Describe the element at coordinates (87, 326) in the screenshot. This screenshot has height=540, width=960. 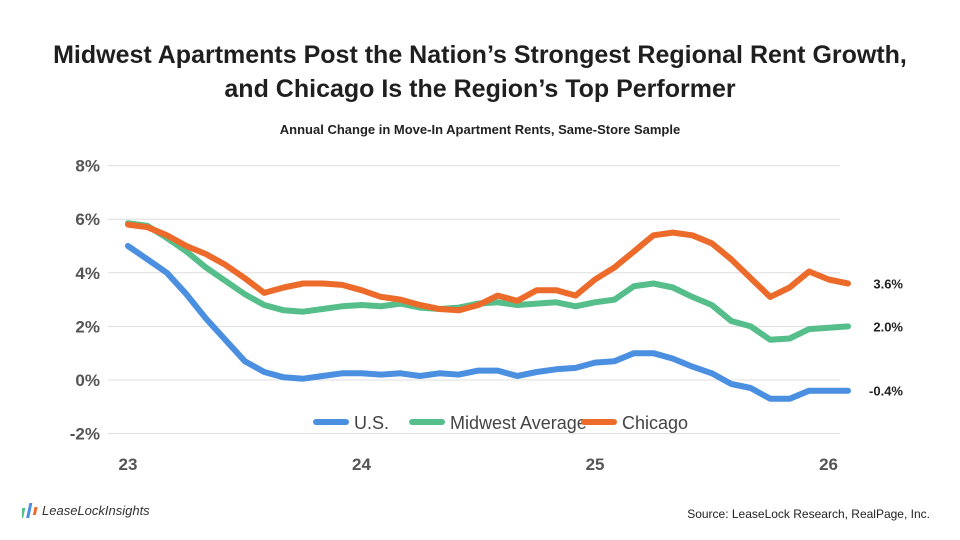
I see `y-tick-label: 2%` at that location.